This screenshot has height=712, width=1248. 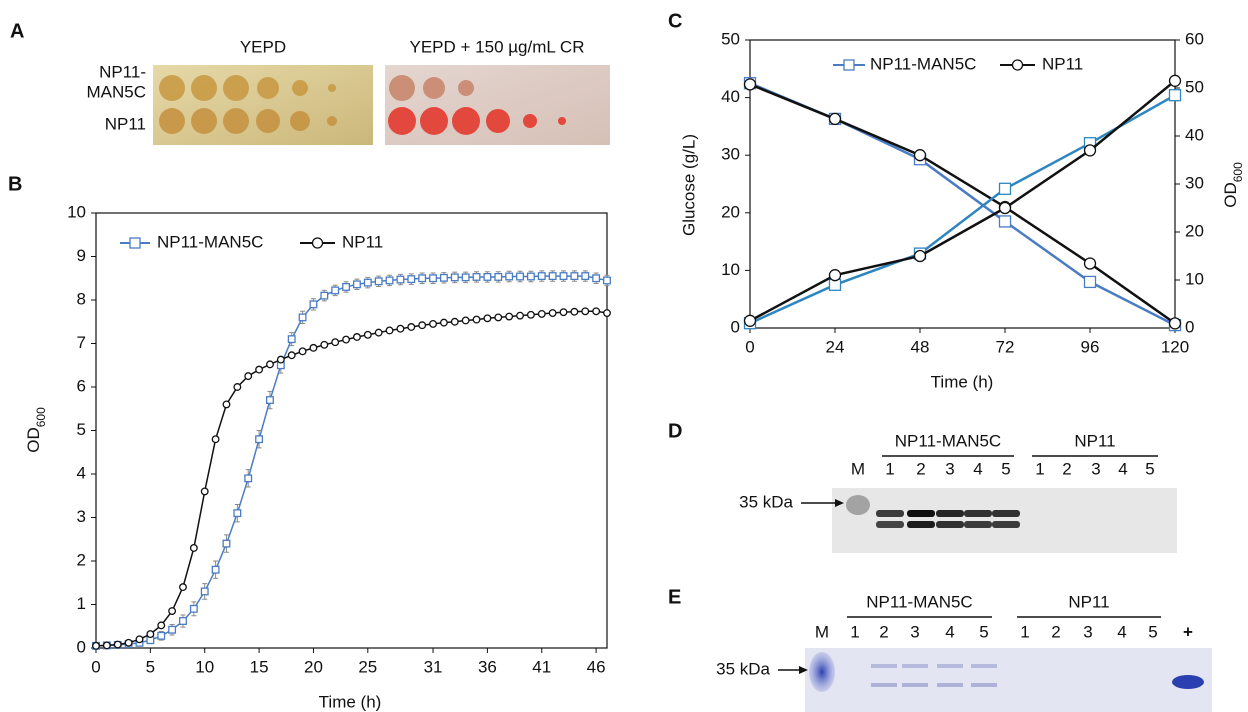 I want to click on y-tick-label: 1, so click(x=81, y=603).